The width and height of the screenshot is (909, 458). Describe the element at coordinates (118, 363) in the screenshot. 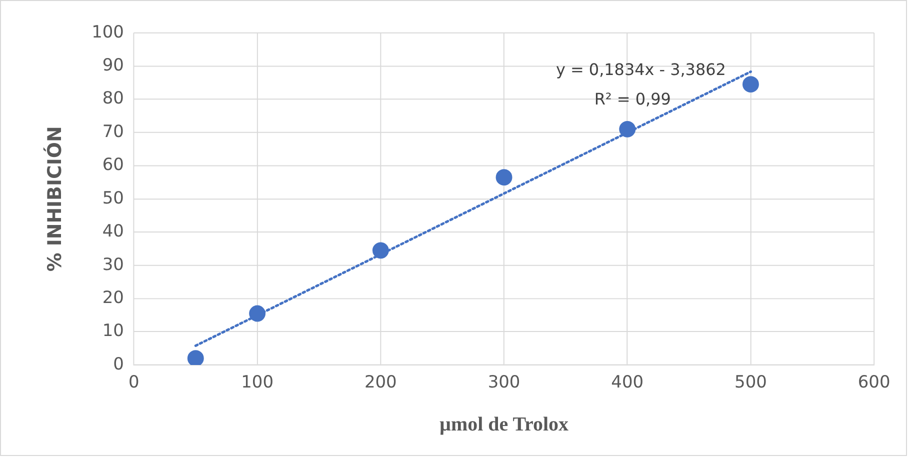

I see `y-tick-label: 0` at that location.